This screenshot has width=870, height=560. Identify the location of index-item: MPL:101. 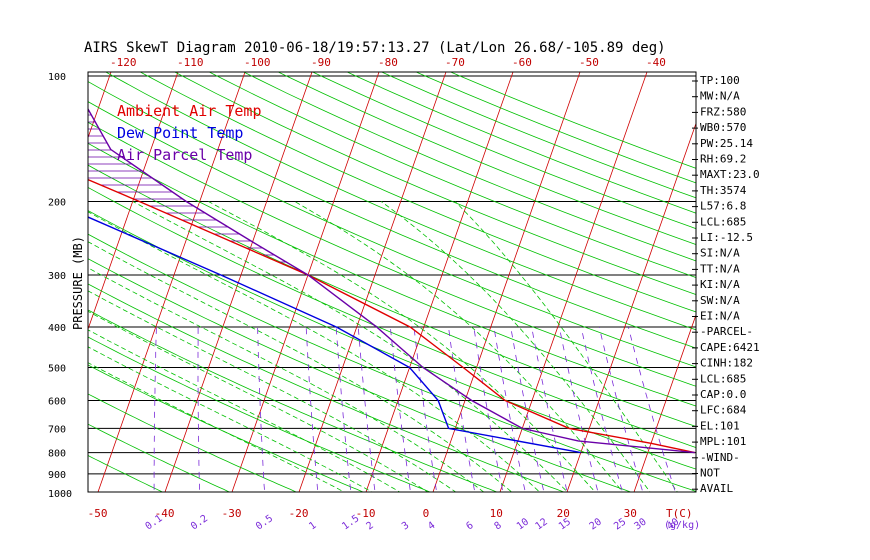
(723, 441).